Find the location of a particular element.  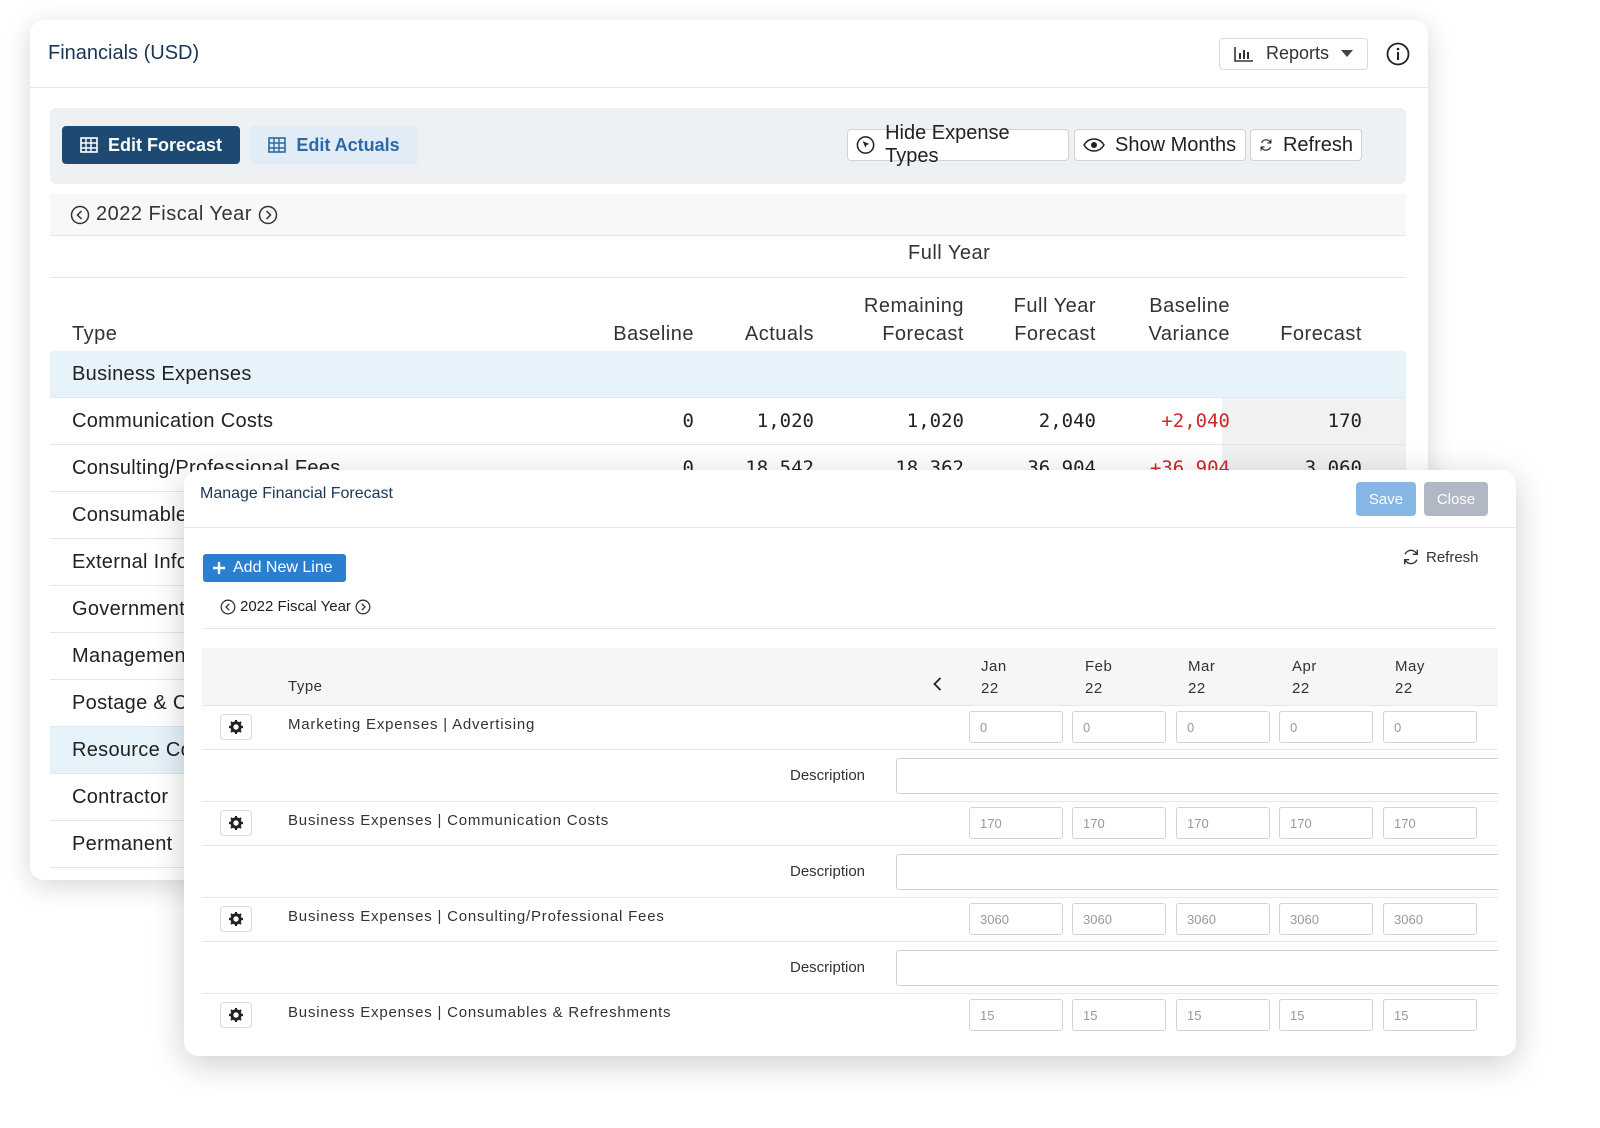

refresh-label: Refresh is located at coordinates (1317, 144).